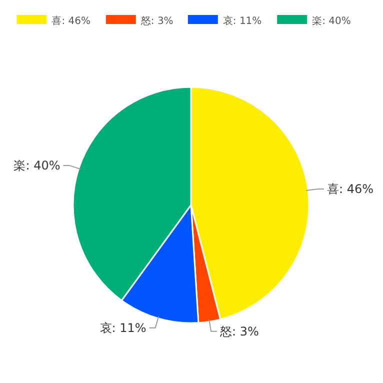 The height and width of the screenshot is (383, 383). What do you see at coordinates (71, 21) in the screenshot?
I see `legend-label: 喜: 46%` at bounding box center [71, 21].